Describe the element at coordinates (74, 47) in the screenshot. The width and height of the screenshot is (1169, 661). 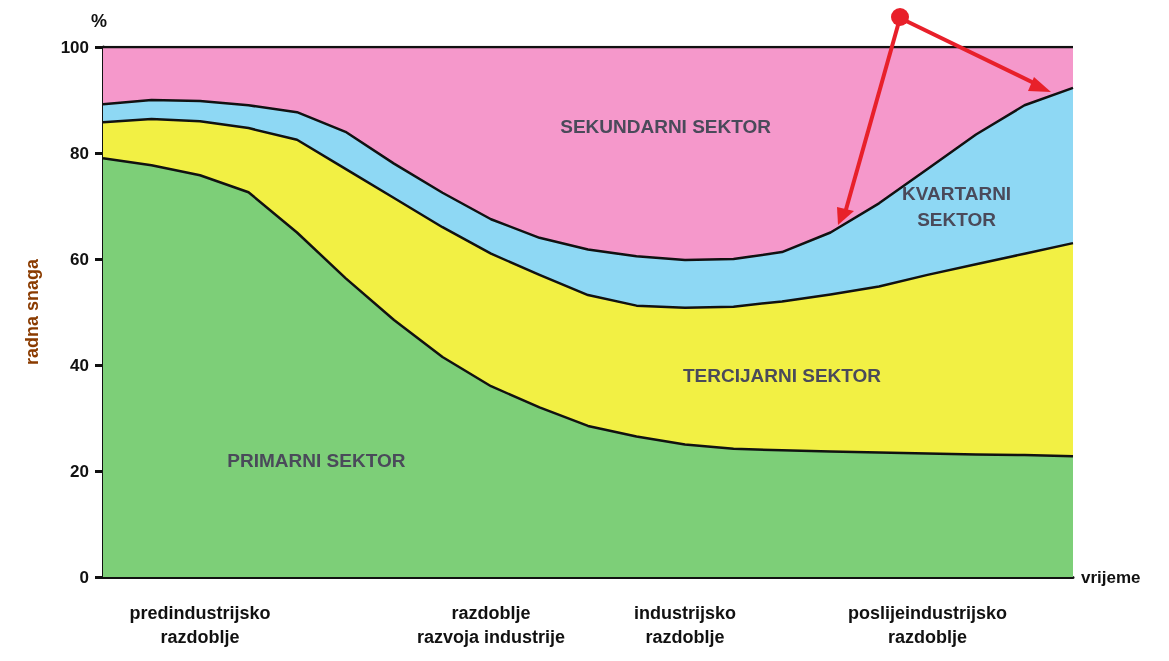
I see `y-tick-label: 100` at that location.